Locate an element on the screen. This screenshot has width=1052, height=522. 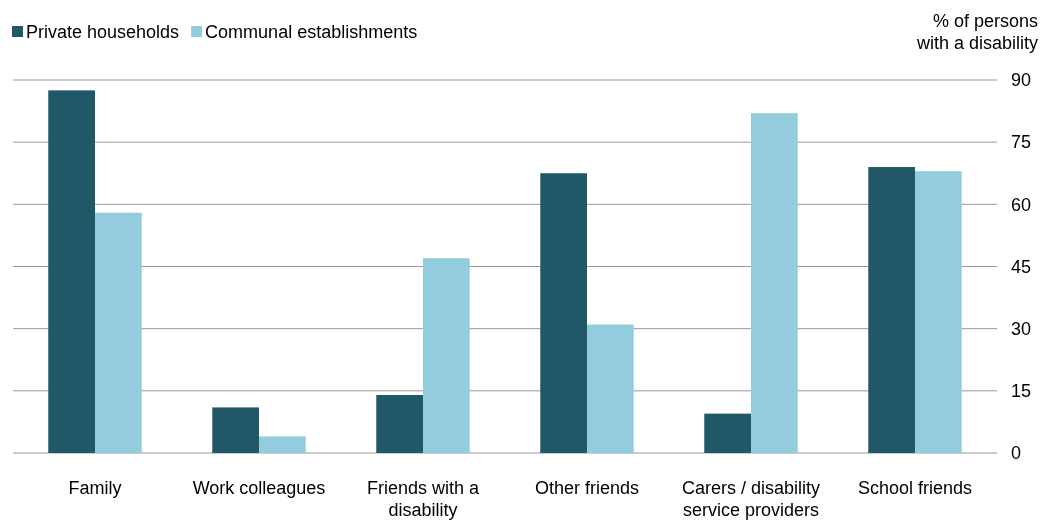
x-tick-label: School friends is located at coordinates (915, 488).